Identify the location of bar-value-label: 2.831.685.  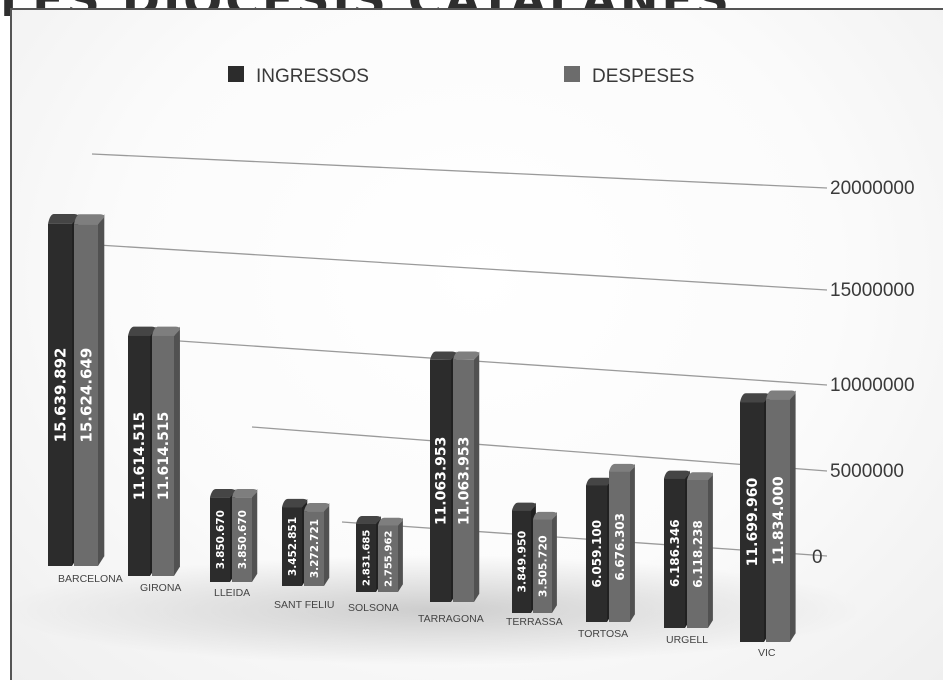
(367, 558).